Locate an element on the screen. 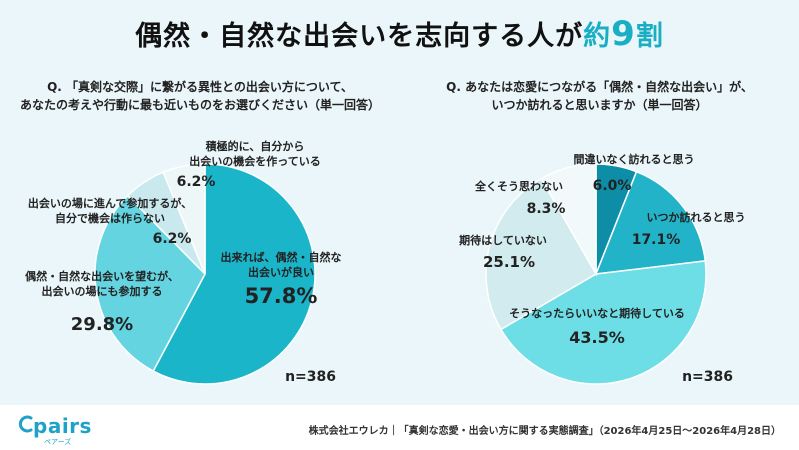 This screenshot has height=450, width=799. slice-value-label: 25.1% is located at coordinates (509, 262).